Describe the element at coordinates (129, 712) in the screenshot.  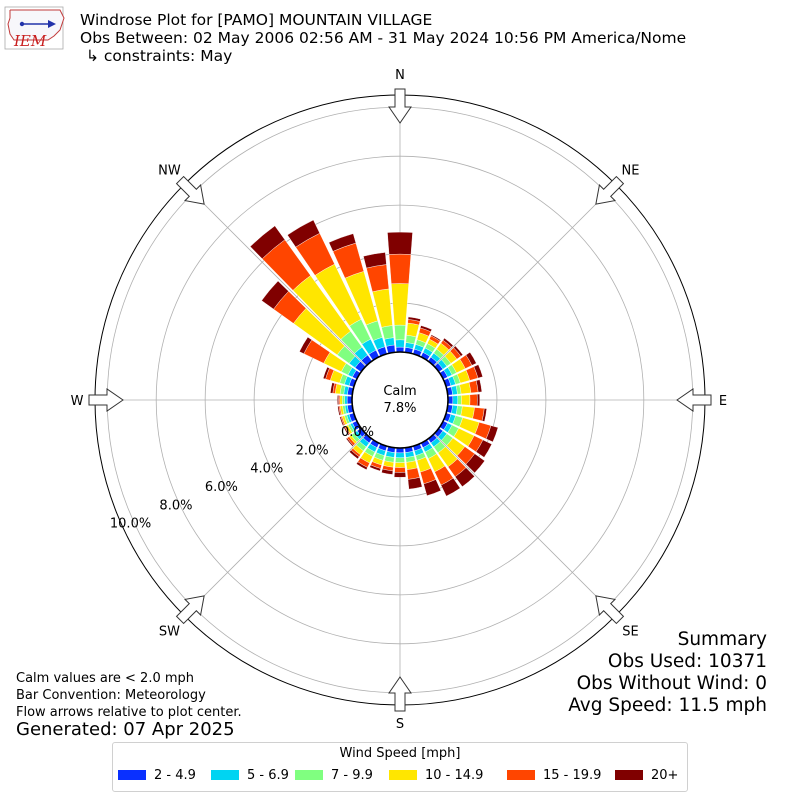
I see `flow-arrows-note: Flow arrows relative to plot center.` at that location.